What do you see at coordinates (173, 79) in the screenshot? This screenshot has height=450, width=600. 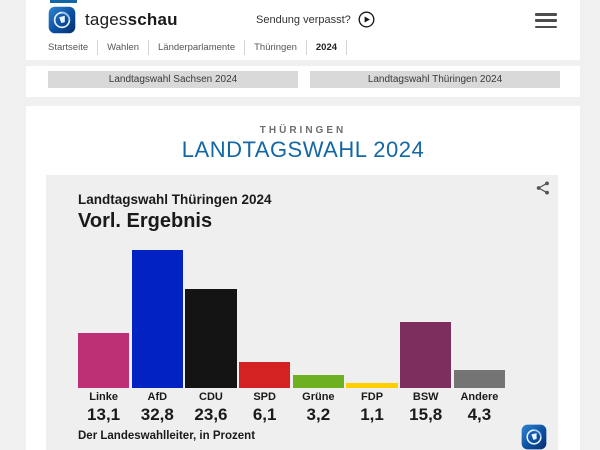 I see `tab-landtagswahl-sachsen: Landtagswahl Sachsen 2024` at bounding box center [173, 79].